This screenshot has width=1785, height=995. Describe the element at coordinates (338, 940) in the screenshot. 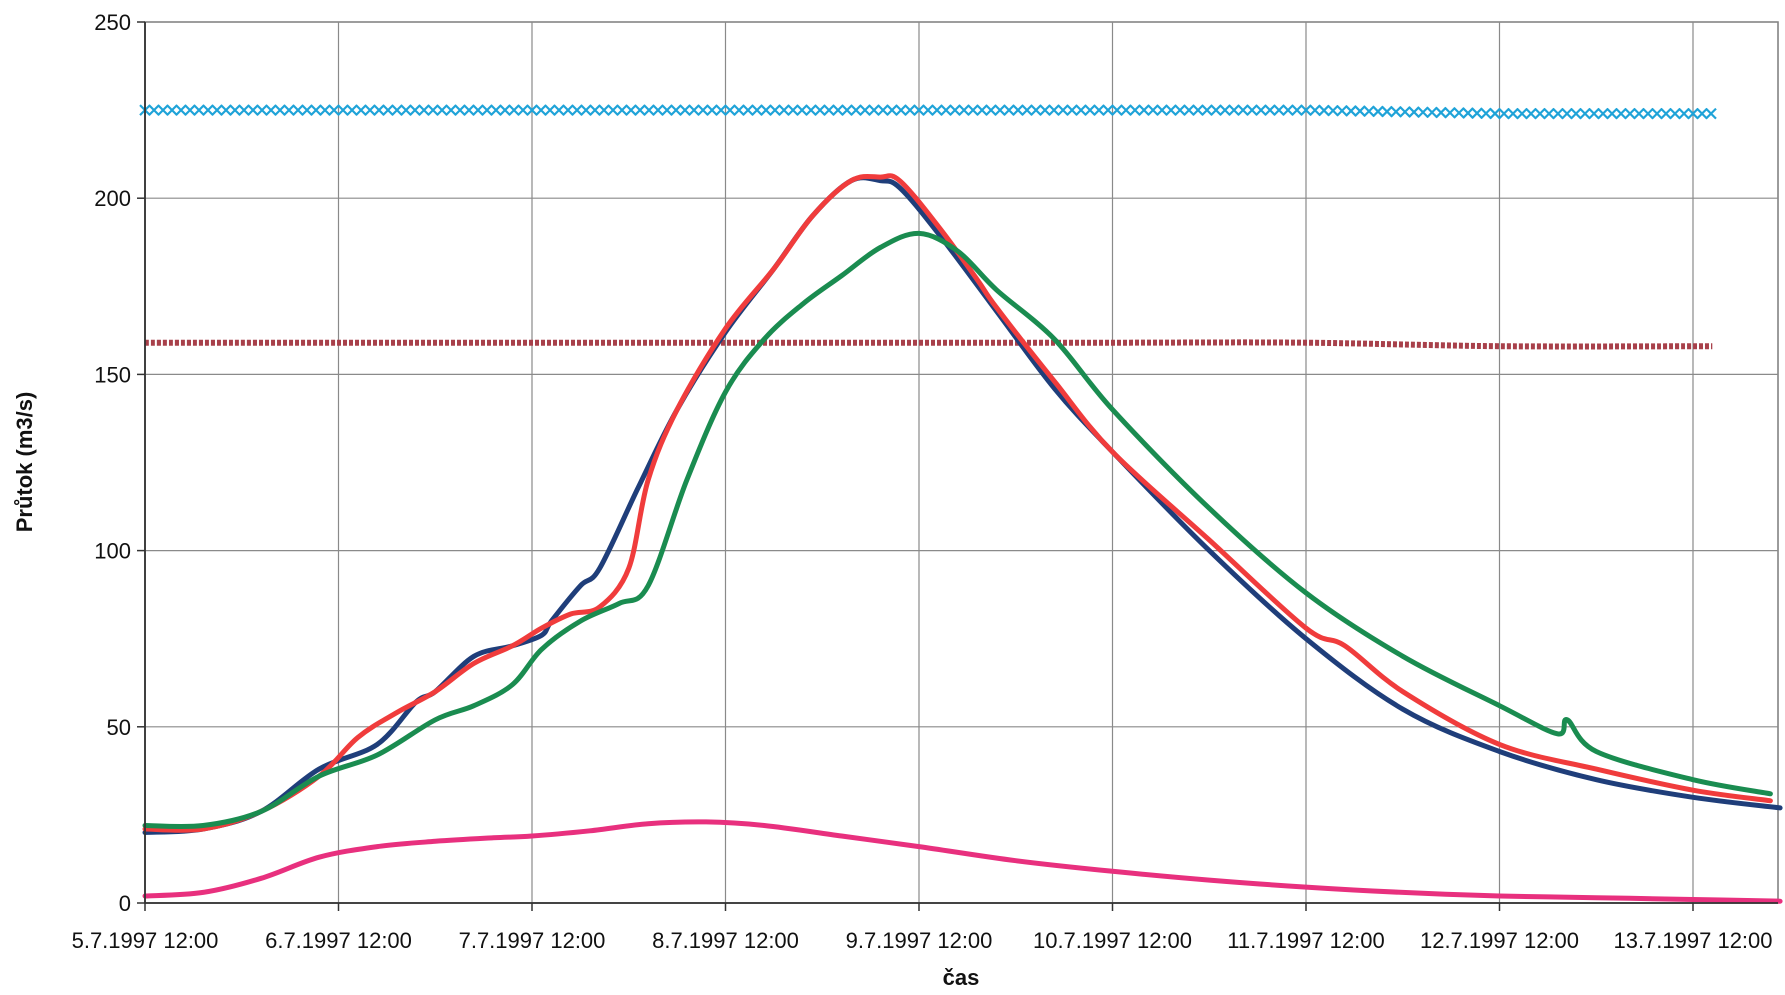

I see `x-tick-label: 6.7.1997 12:00` at that location.